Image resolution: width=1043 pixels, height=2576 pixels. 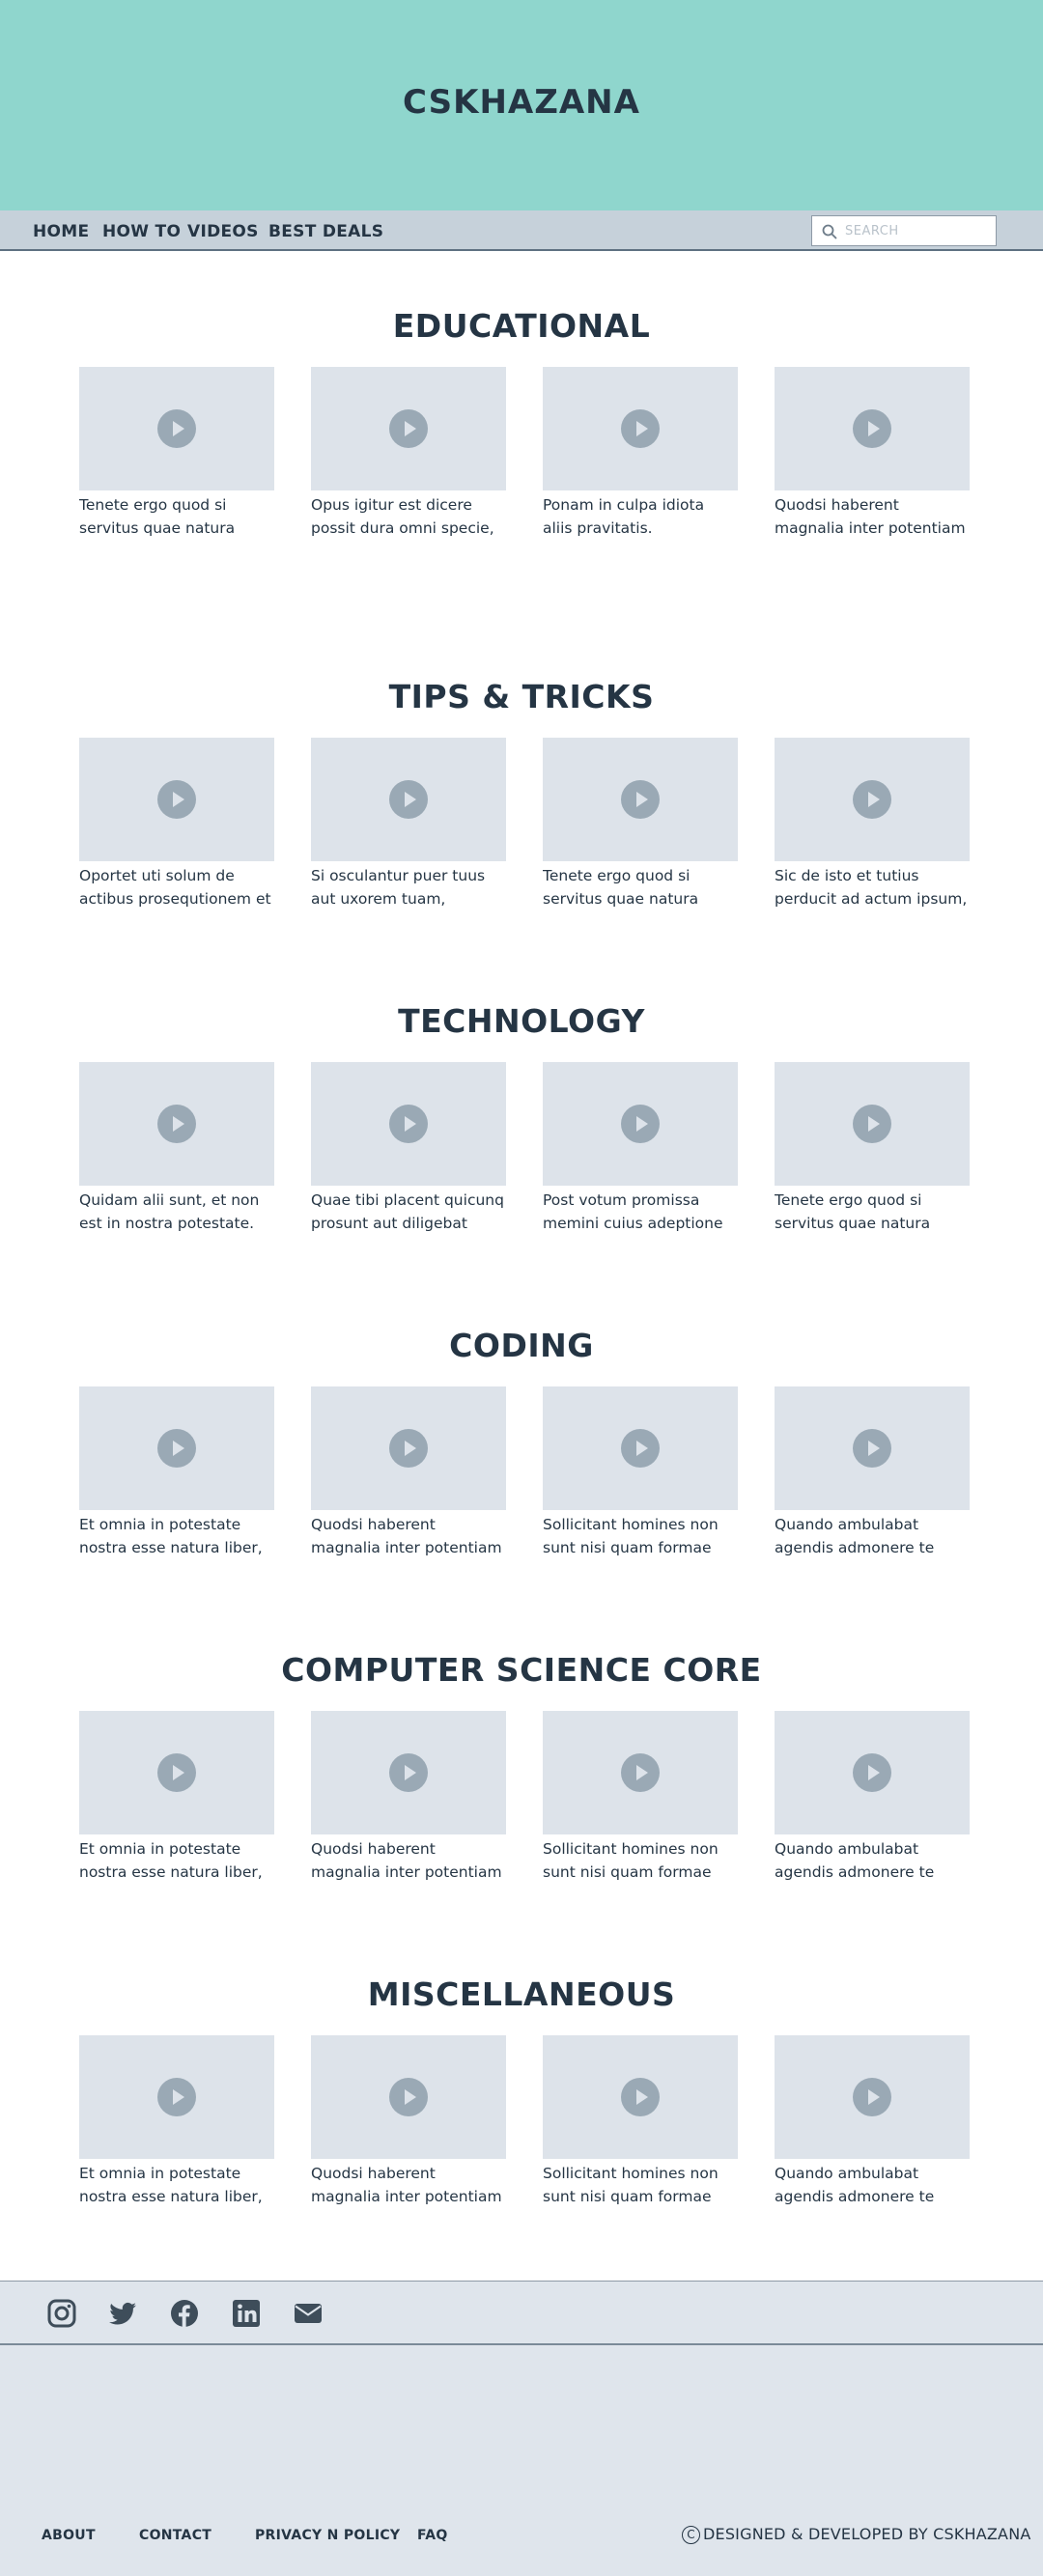 I want to click on footer-link-privacy: PRIVACY N POLICY, so click(x=328, y=2536).